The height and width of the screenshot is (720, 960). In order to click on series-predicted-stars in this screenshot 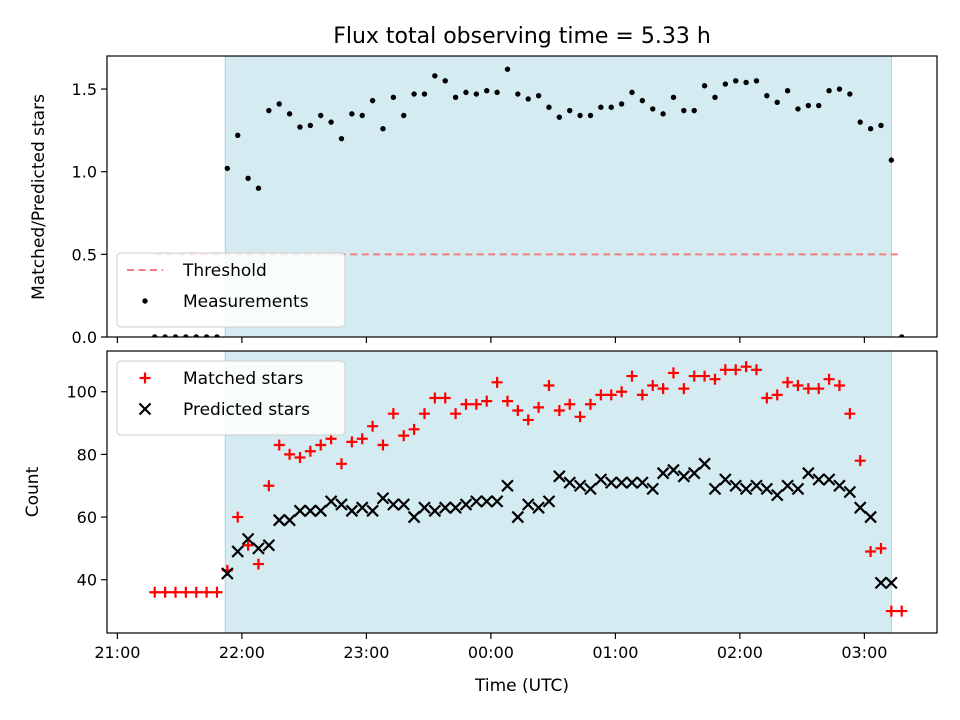, I will do `click(559, 523)`.